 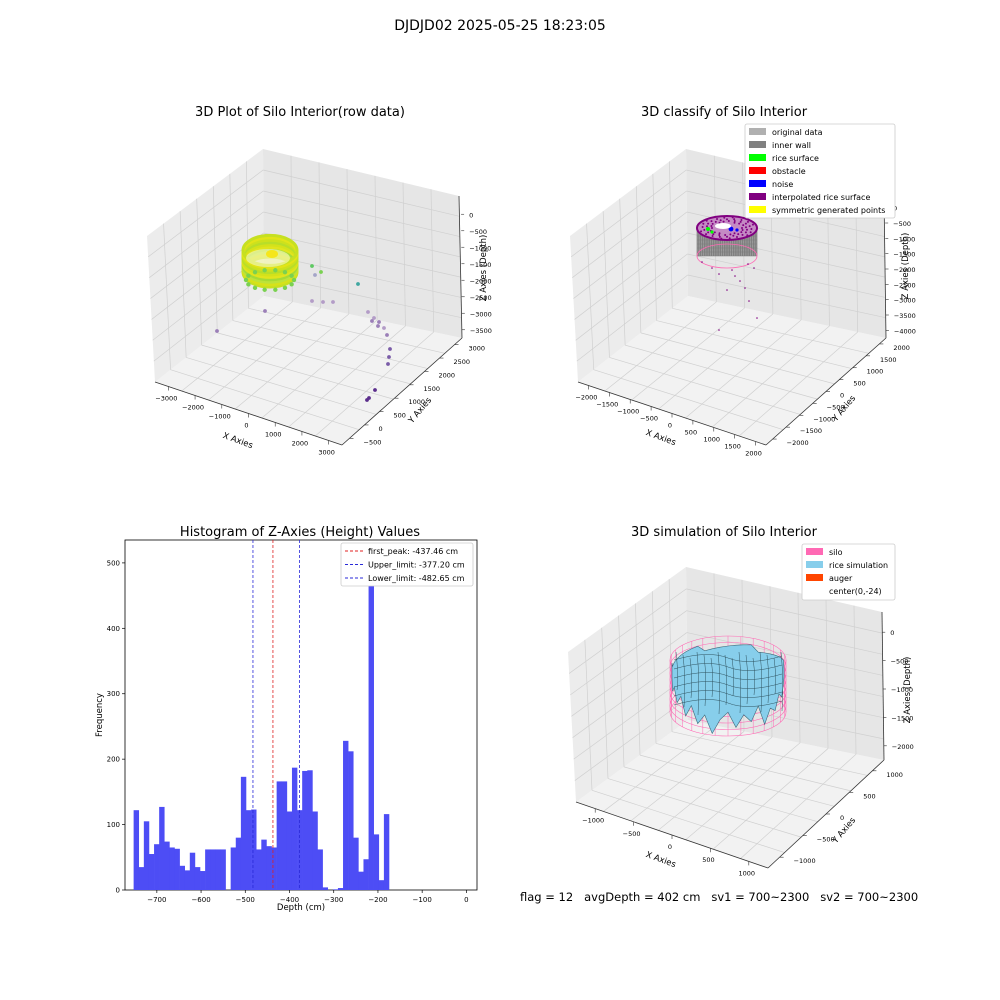 What do you see at coordinates (885, 267) in the screenshot?
I see `z-axis-line` at bounding box center [885, 267].